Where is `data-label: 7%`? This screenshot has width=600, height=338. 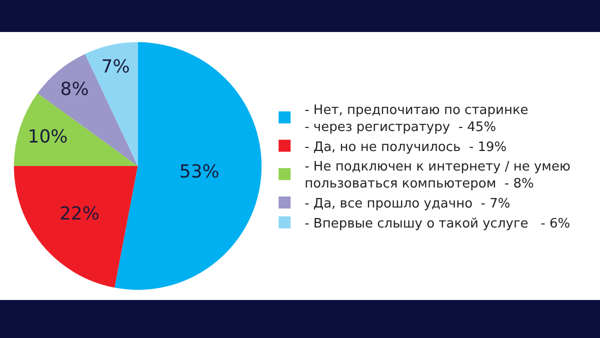 data-label: 7% is located at coordinates (115, 67).